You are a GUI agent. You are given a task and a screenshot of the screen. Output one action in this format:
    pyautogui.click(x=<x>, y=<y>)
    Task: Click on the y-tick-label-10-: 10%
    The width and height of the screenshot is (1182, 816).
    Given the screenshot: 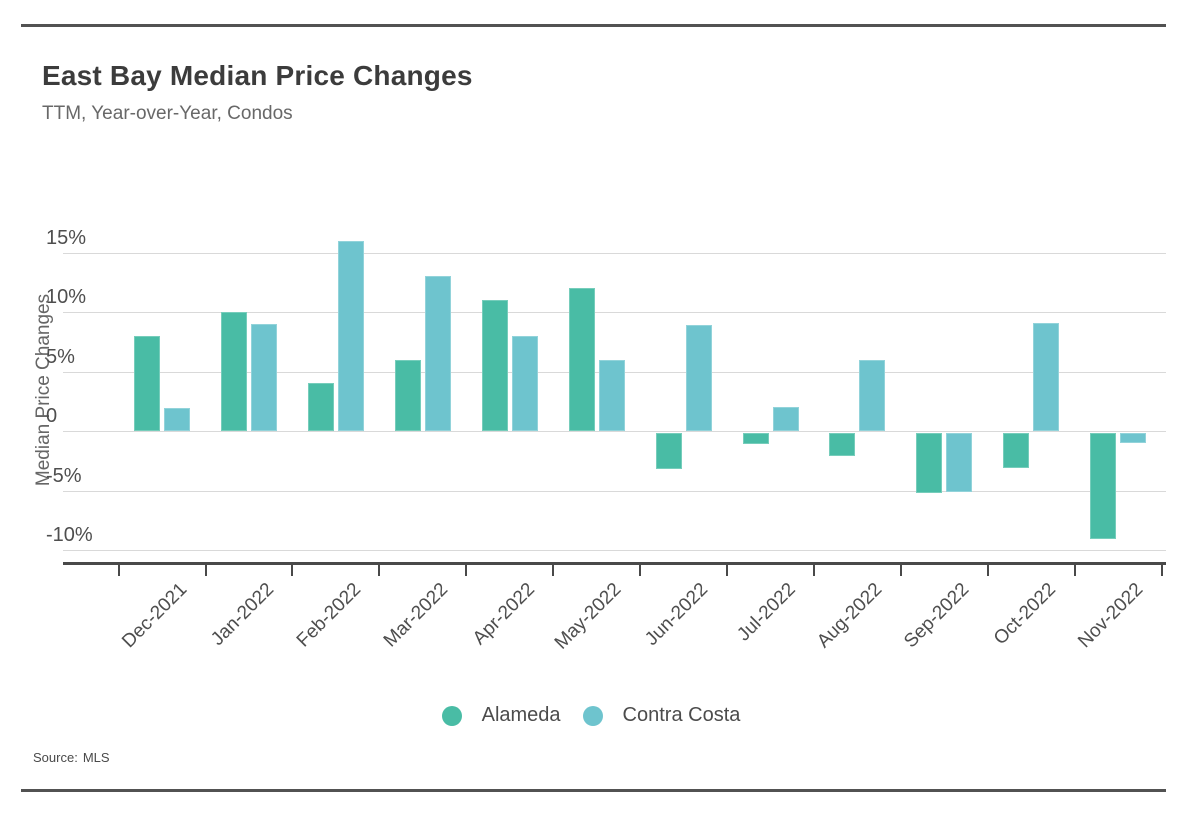 What is the action you would take?
    pyautogui.click(x=66, y=297)
    